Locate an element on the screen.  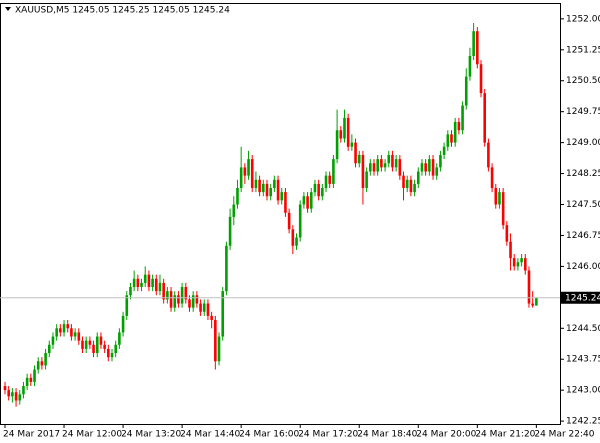
y-tick-label: 1248.25 is located at coordinates (583, 174).